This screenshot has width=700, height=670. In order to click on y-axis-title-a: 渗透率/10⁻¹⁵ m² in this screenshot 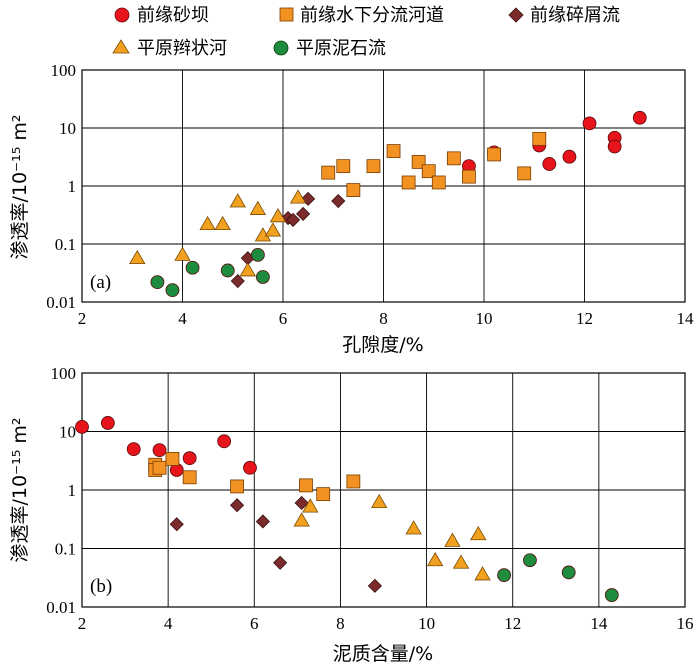, I will do `click(20, 186)`.